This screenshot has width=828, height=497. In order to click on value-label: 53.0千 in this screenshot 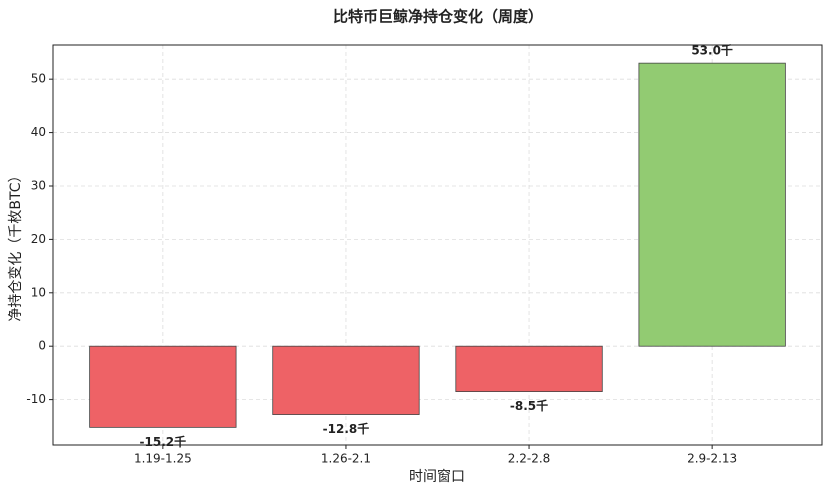, I will do `click(712, 50)`.